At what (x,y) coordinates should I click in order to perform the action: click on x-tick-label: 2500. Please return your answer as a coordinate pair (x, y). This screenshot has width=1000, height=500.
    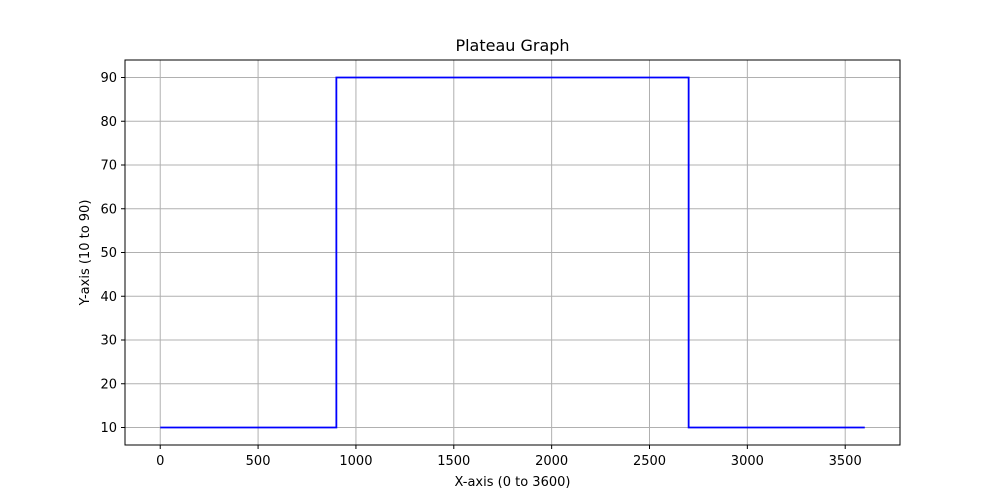
    Looking at the image, I should click on (649, 461).